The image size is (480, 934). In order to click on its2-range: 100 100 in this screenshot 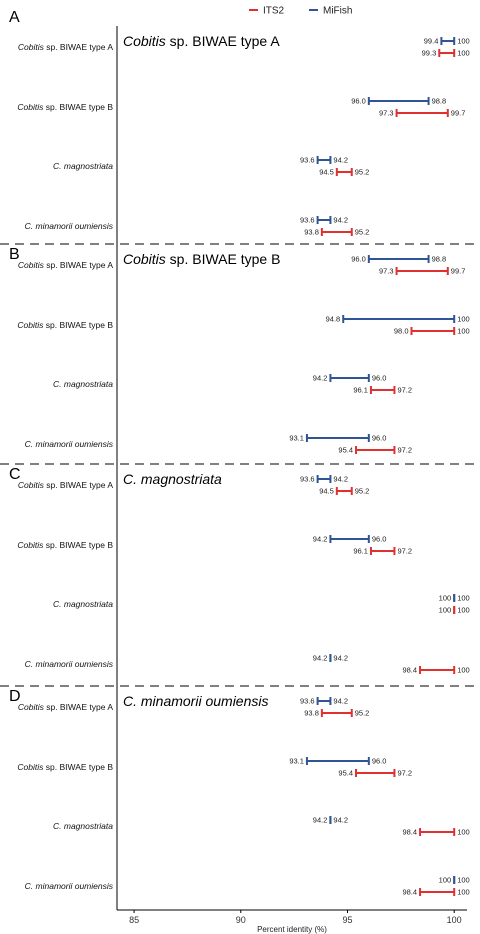, I will do `click(454, 610)`.